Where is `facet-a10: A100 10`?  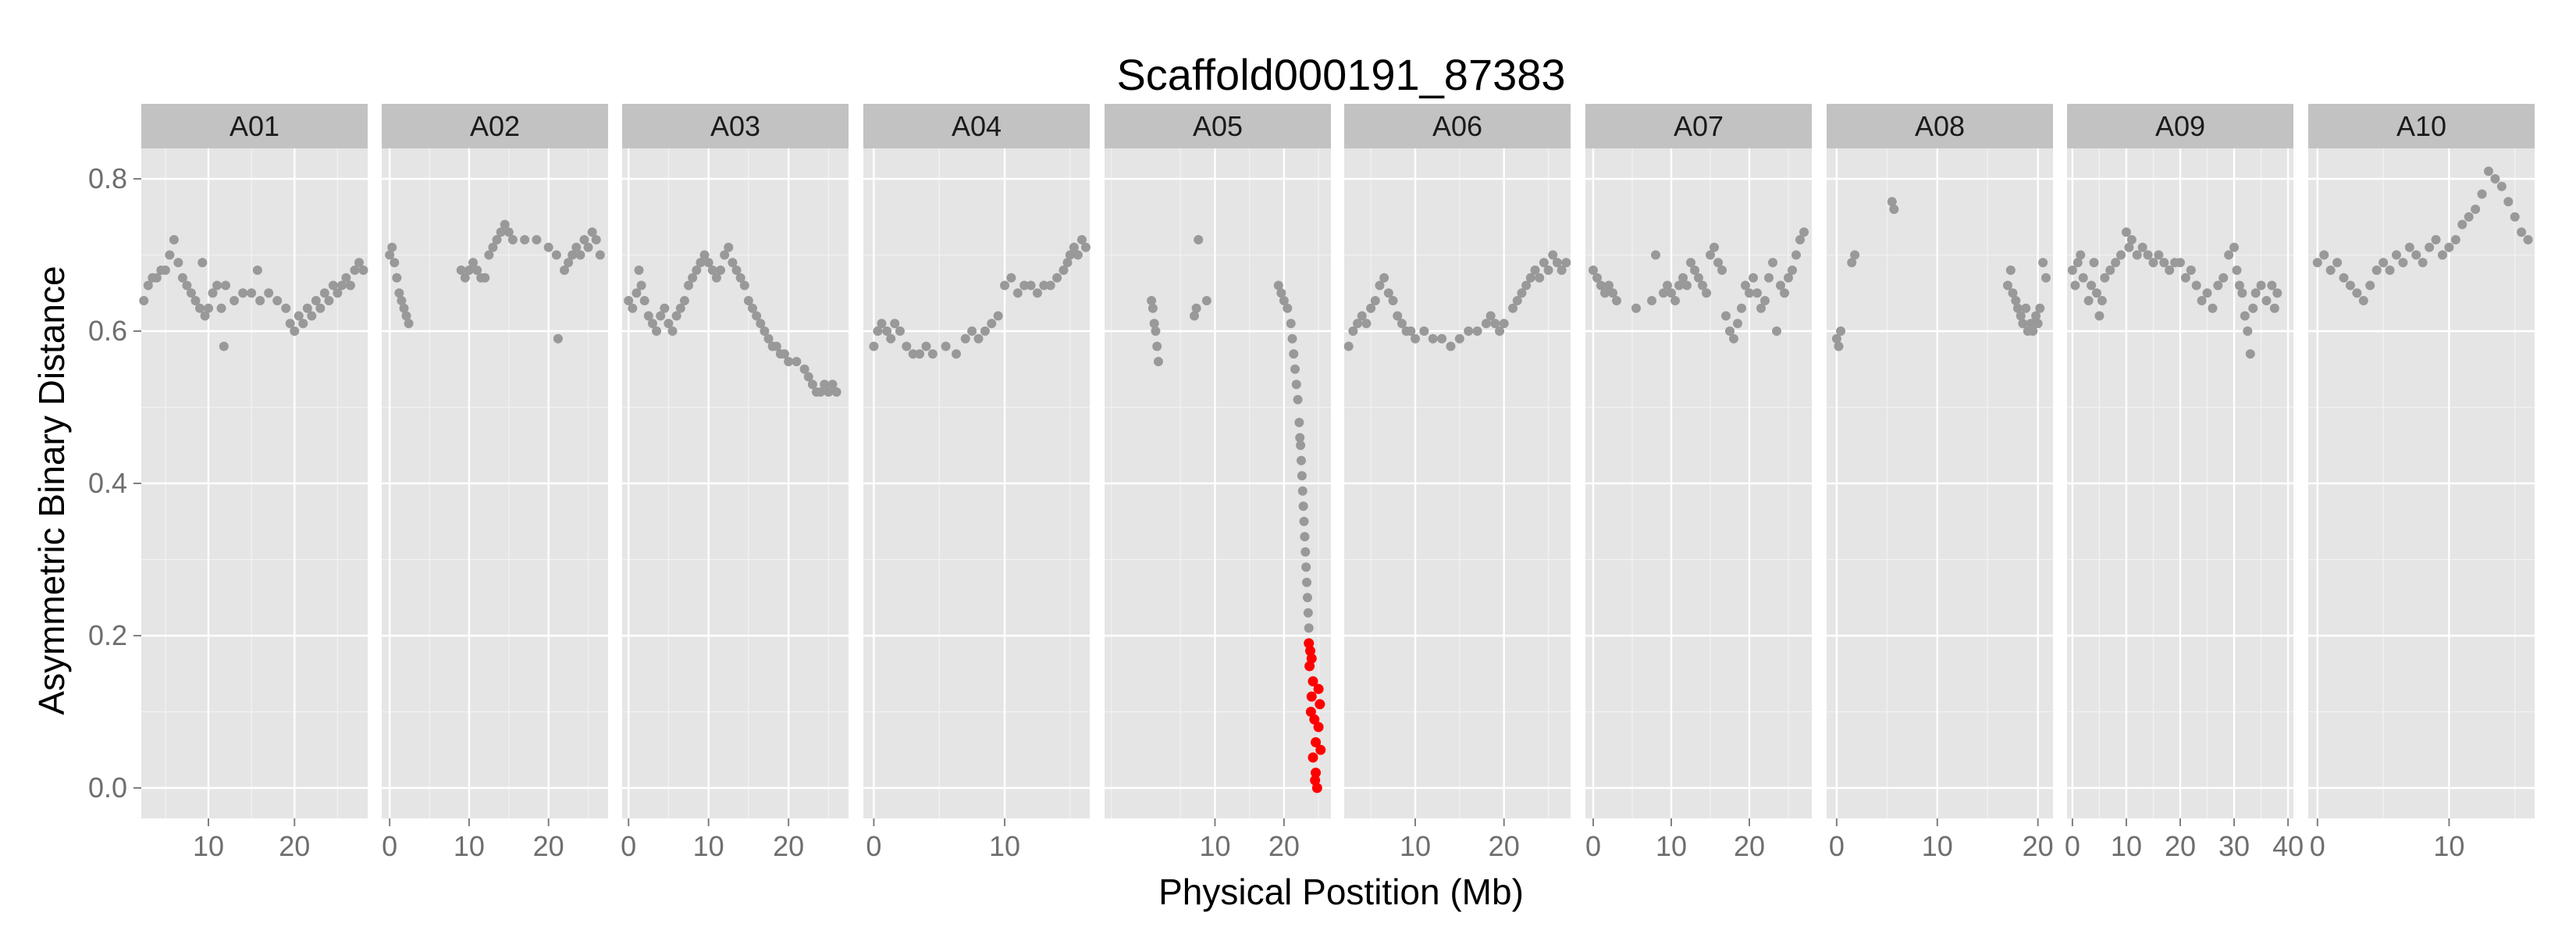
facet-a10: A100 10 is located at coordinates (2421, 483).